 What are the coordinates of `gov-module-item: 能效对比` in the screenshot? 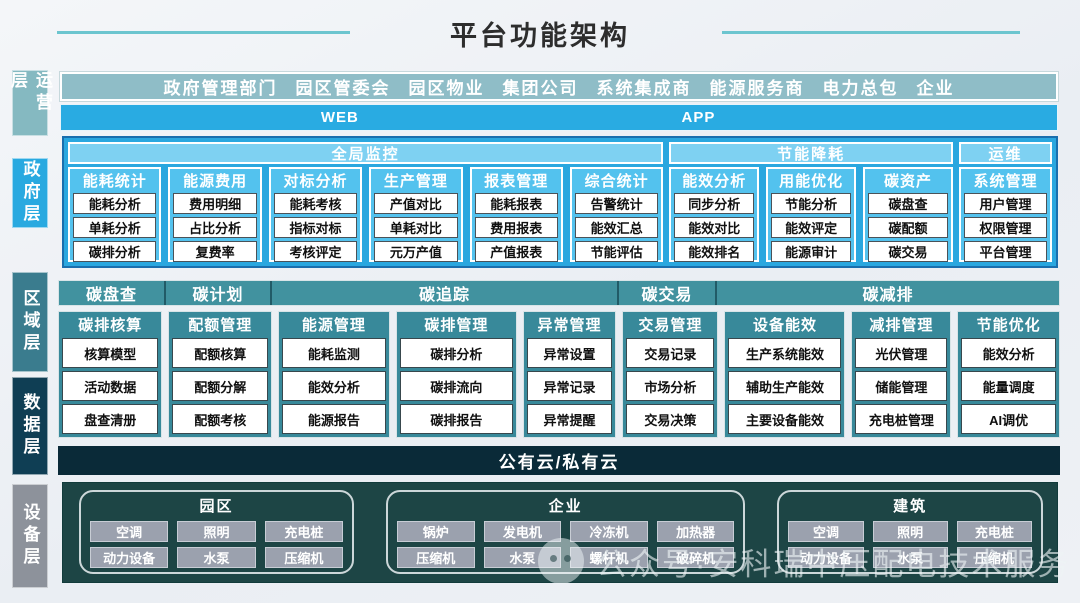 It's located at (714, 227).